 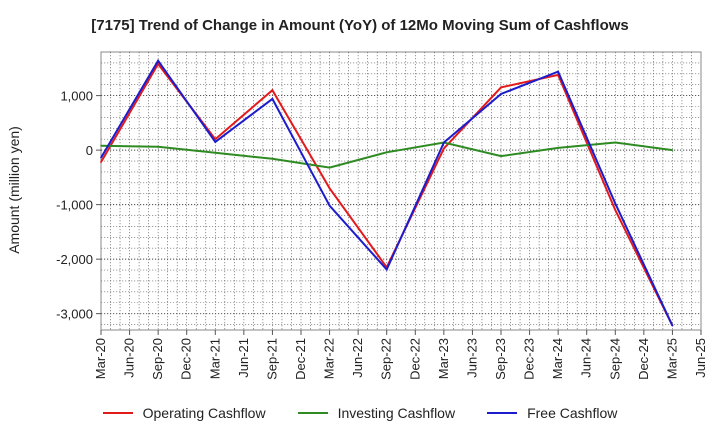 I want to click on legend-label-investing: Investing Cashflow, so click(x=396, y=413).